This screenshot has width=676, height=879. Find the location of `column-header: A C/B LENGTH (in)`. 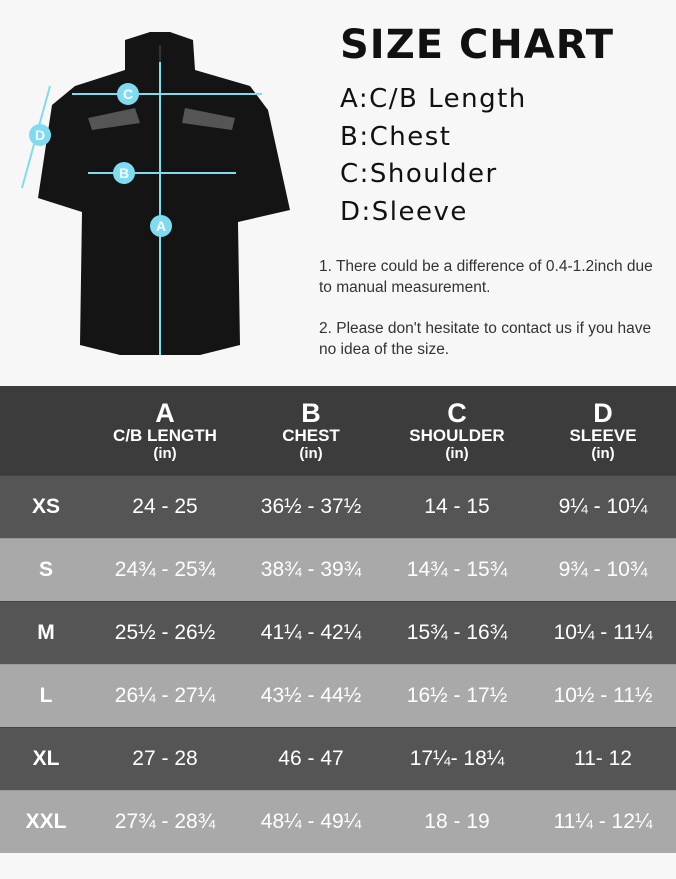

column-header: A C/B LENGTH (in) is located at coordinates (165, 431).